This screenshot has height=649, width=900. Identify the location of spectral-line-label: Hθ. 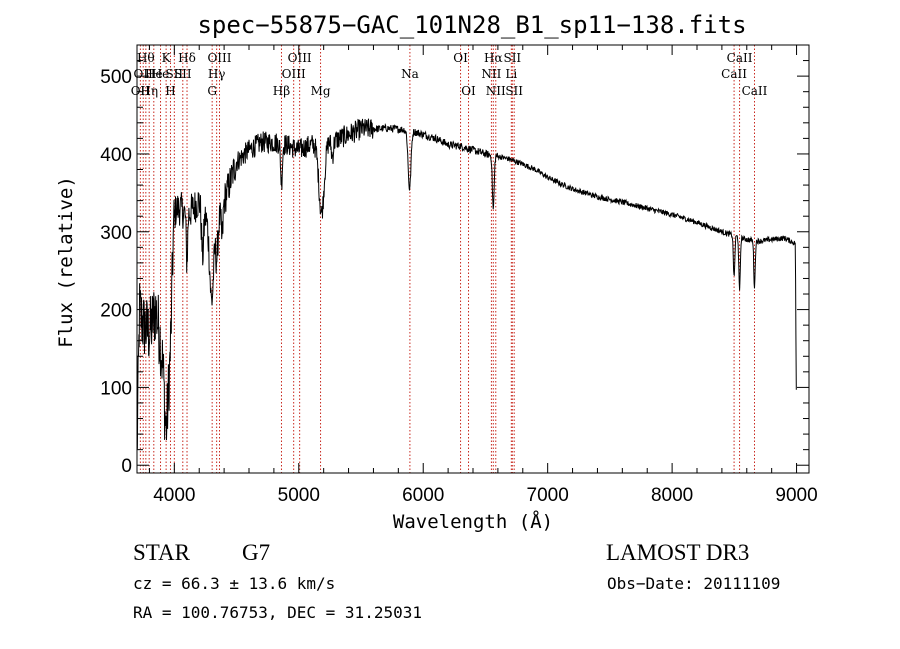
(146, 58).